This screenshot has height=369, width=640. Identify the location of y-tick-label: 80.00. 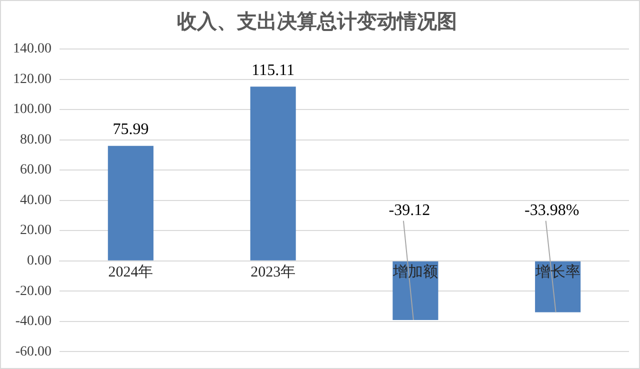
(36, 140).